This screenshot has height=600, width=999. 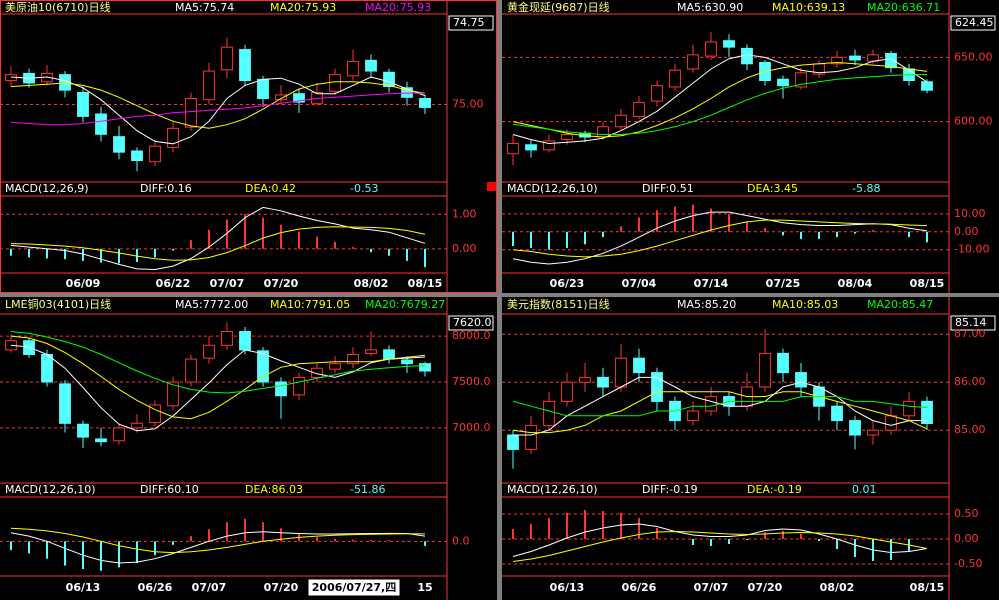 What do you see at coordinates (855, 283) in the screenshot?
I see `x-tick-label: 08/04` at bounding box center [855, 283].